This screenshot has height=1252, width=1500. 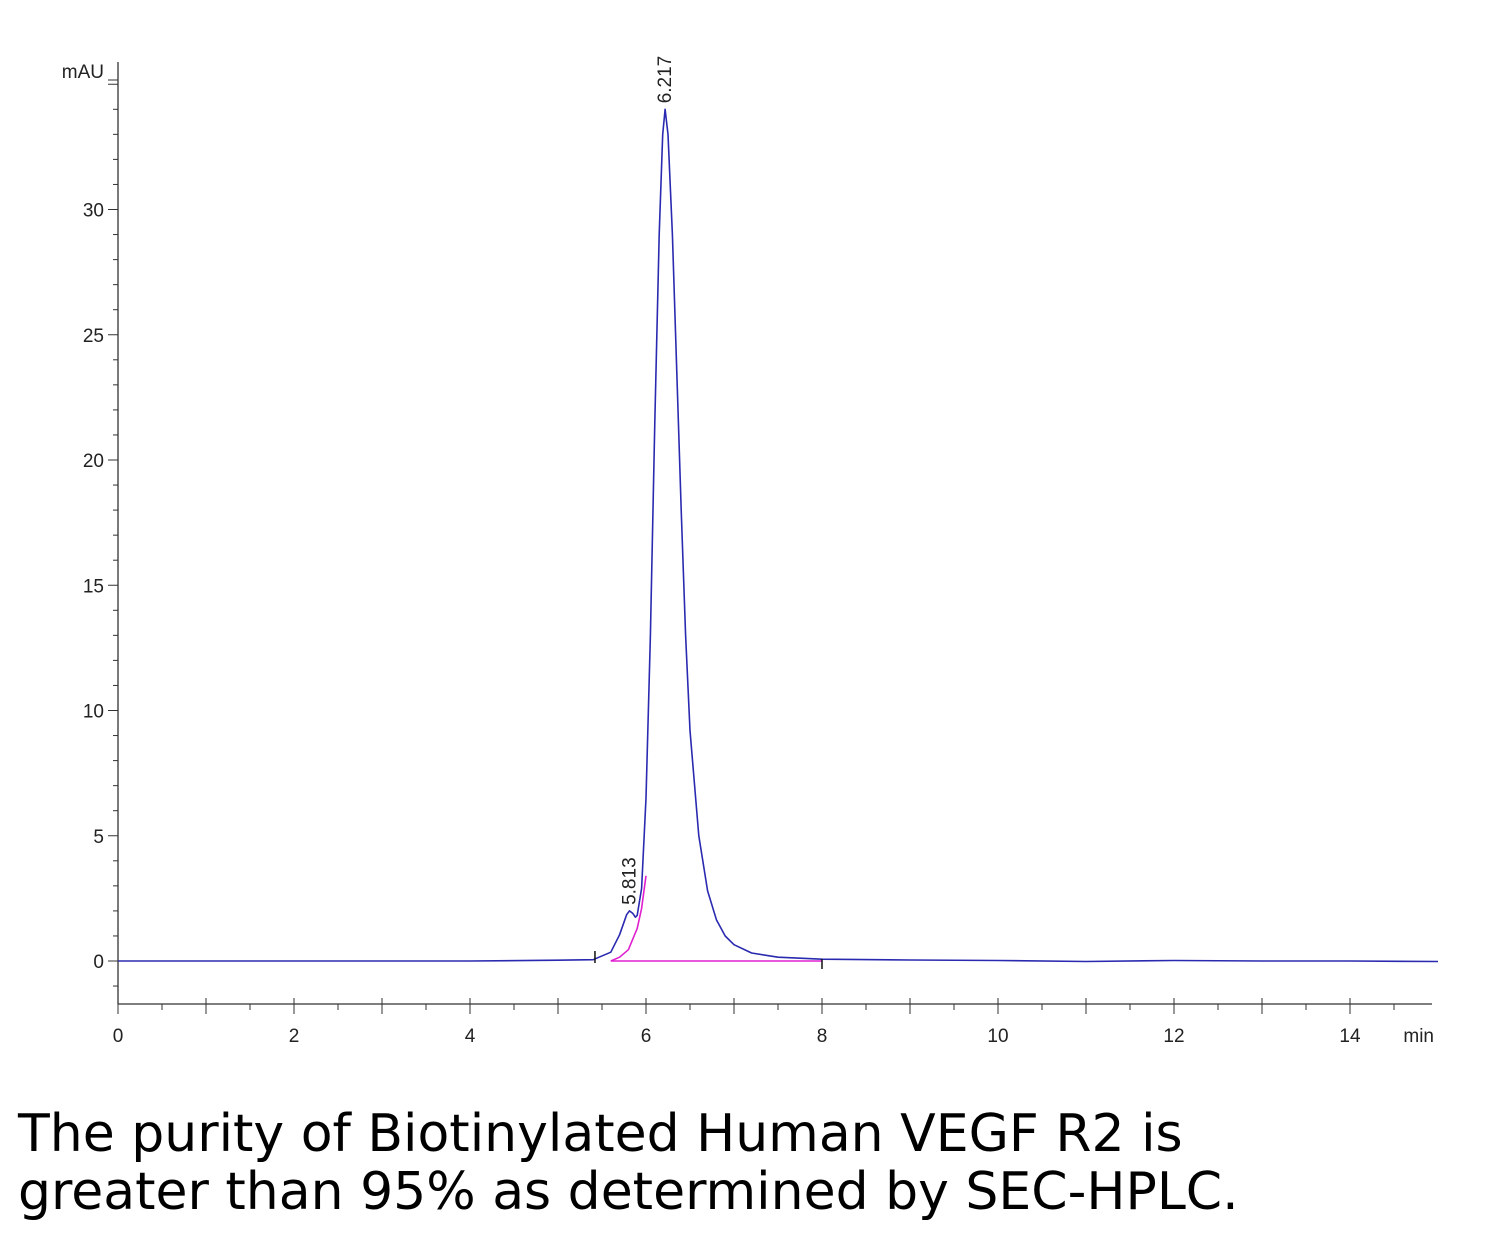 What do you see at coordinates (646, 1036) in the screenshot?
I see `x-tick-label: 6` at bounding box center [646, 1036].